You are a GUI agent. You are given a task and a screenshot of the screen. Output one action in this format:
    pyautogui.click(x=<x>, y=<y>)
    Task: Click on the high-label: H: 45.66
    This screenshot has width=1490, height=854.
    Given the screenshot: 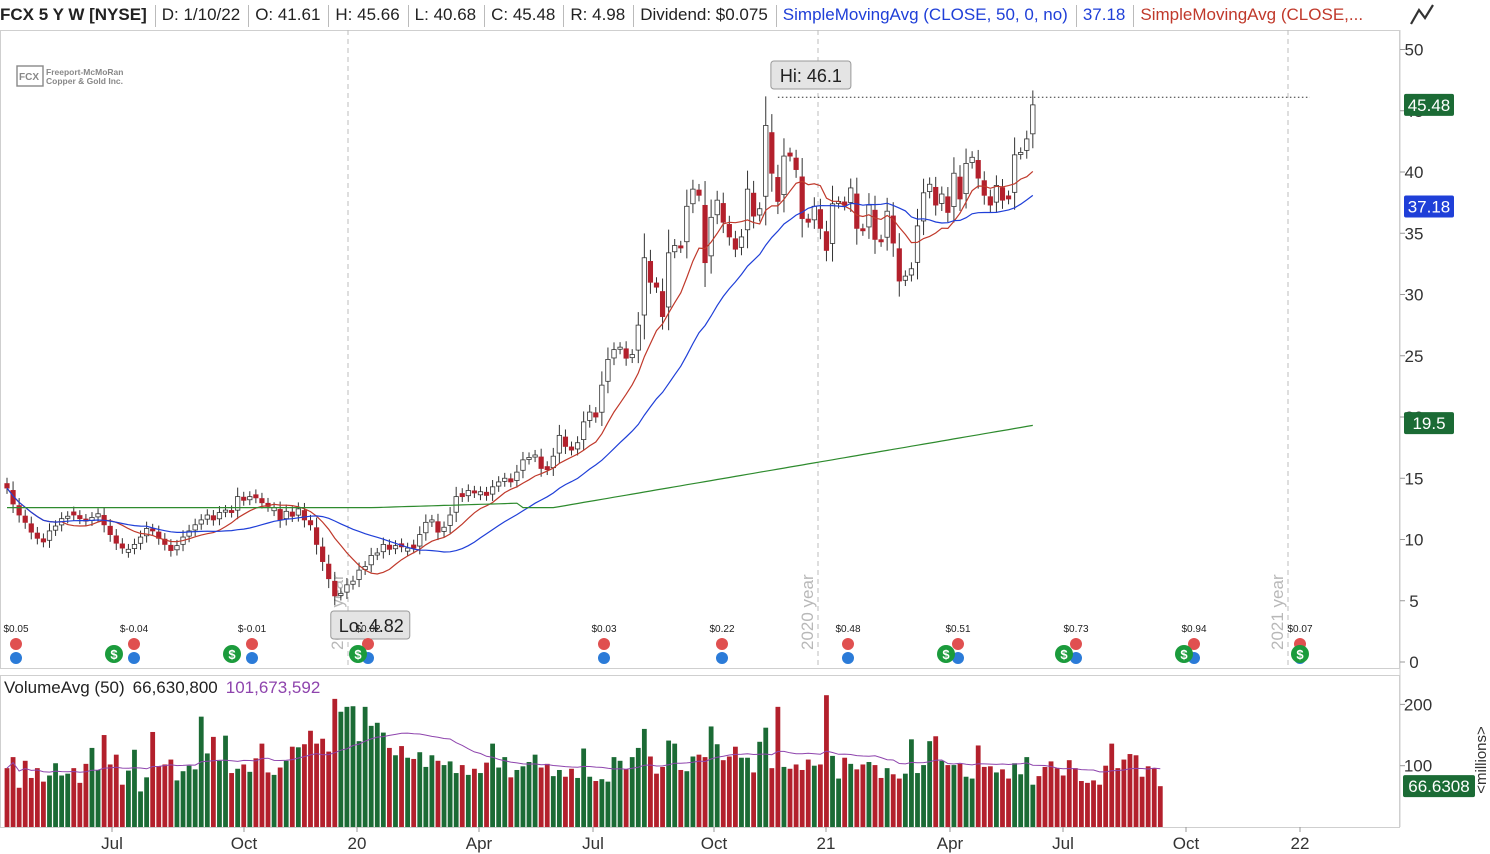 What is the action you would take?
    pyautogui.click(x=367, y=14)
    